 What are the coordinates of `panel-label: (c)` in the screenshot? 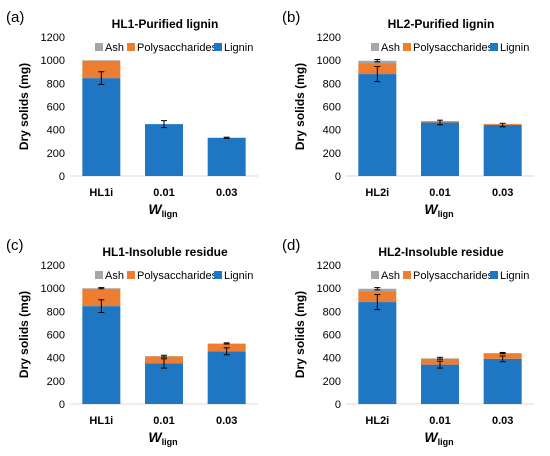 It's located at (15, 245).